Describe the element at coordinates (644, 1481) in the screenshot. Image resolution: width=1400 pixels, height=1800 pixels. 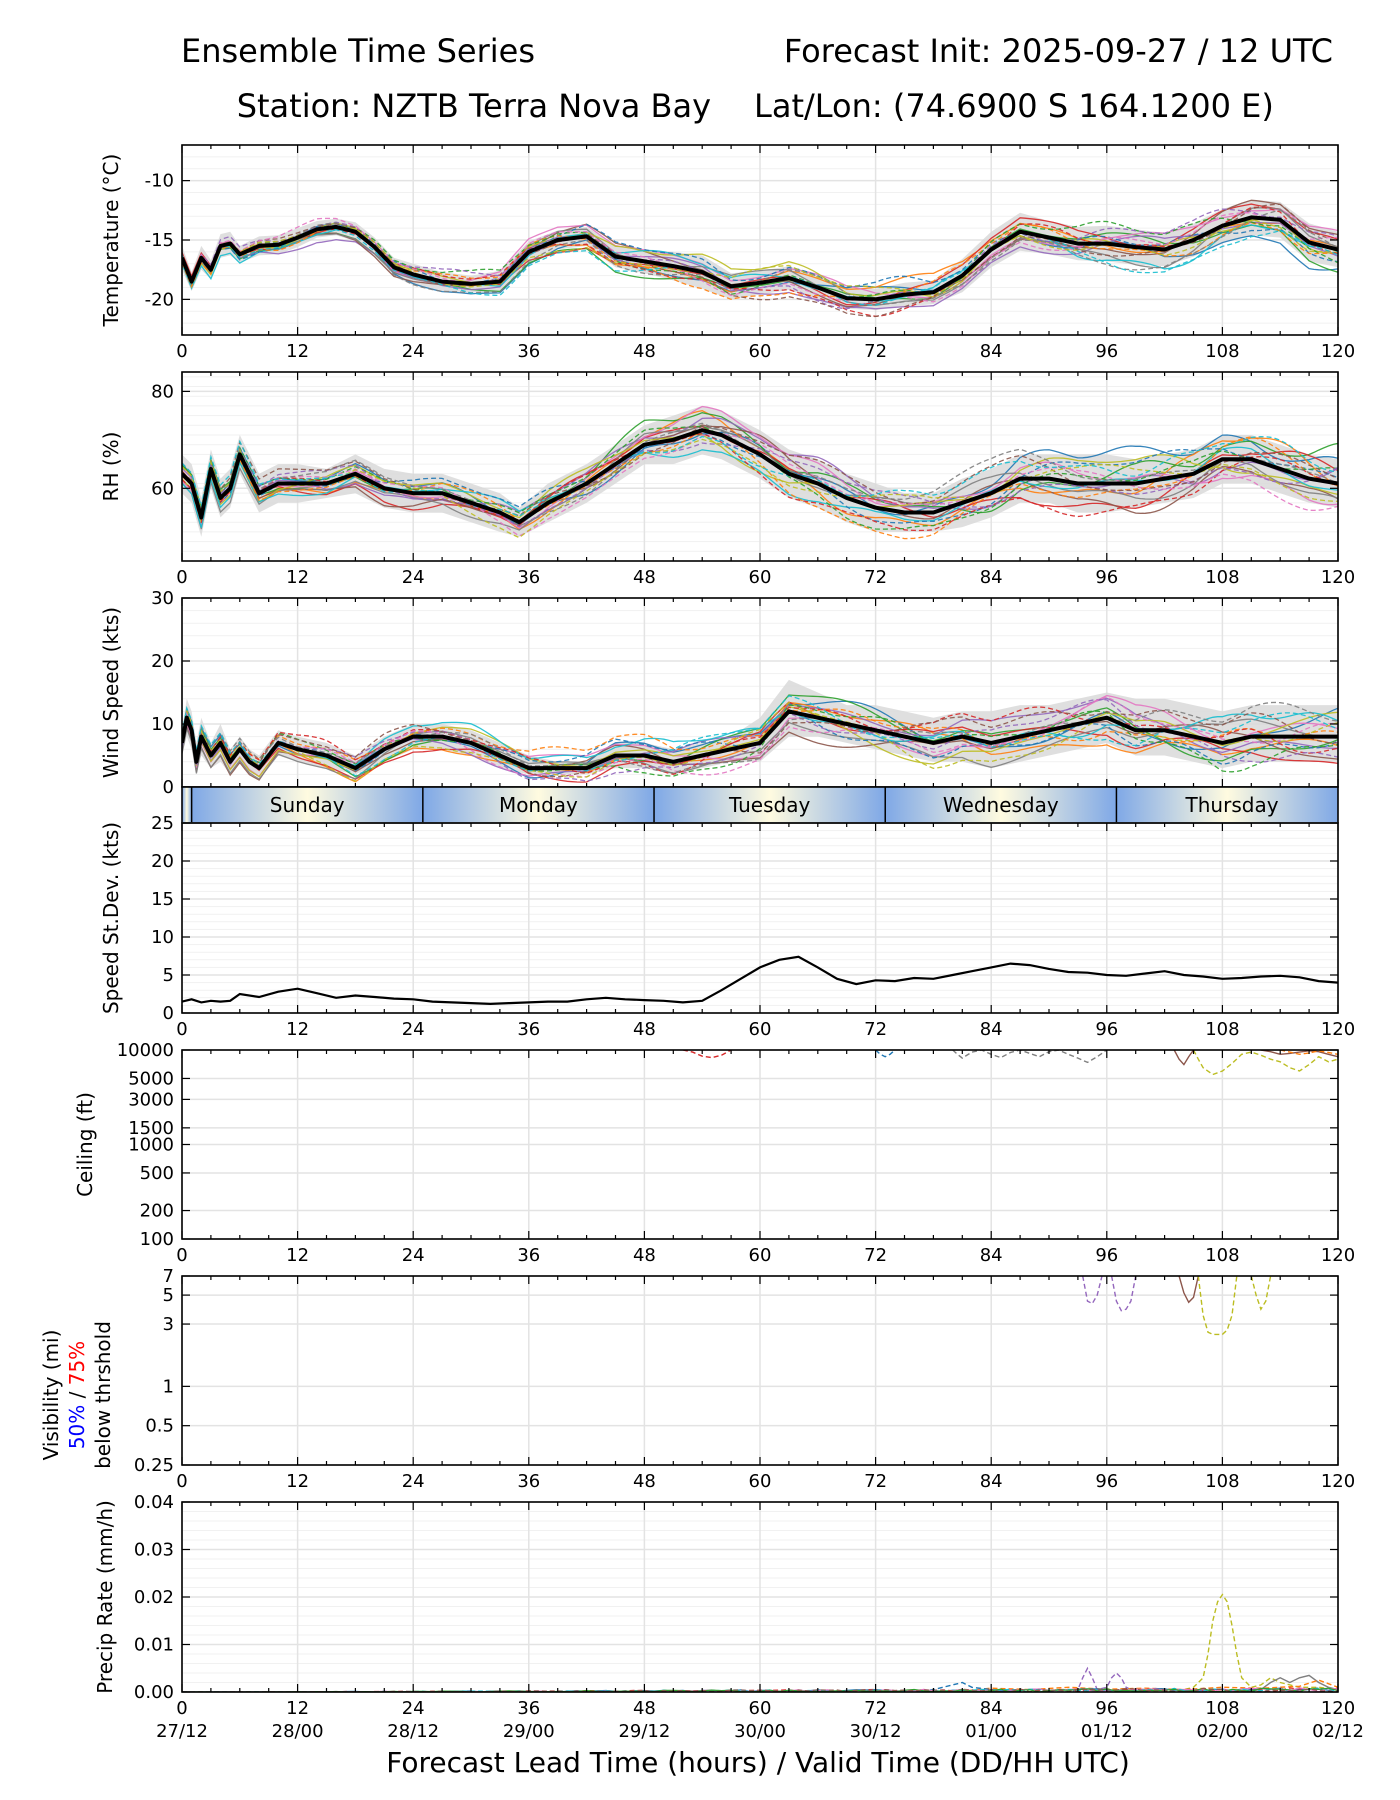
I see `visibility-x-tick-label: 48` at that location.